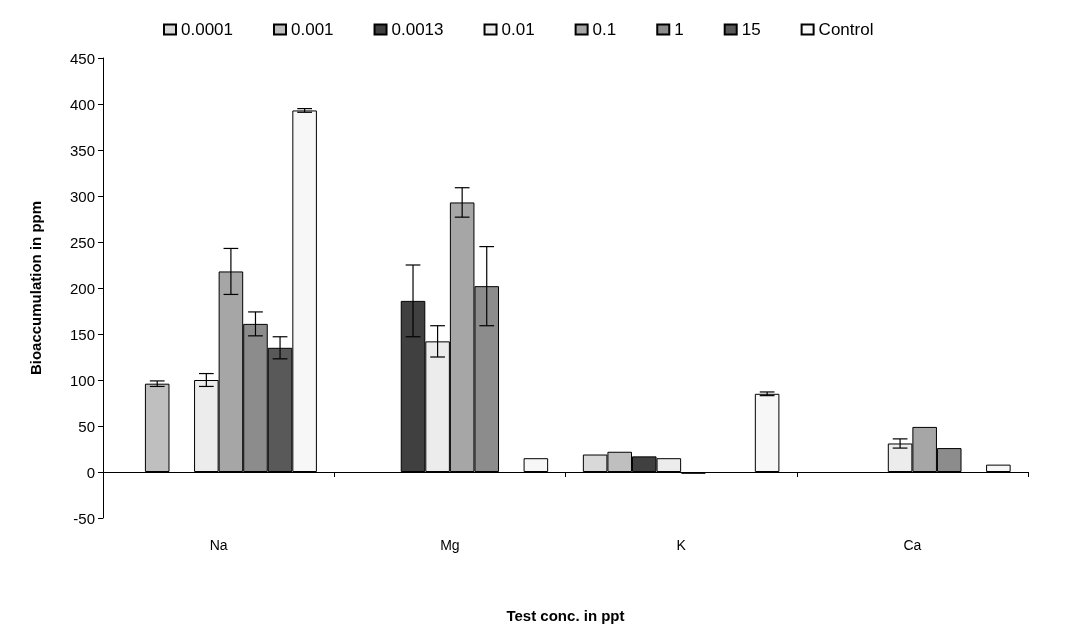  What do you see at coordinates (82, 196) in the screenshot?
I see `y-tick-label: 300` at bounding box center [82, 196].